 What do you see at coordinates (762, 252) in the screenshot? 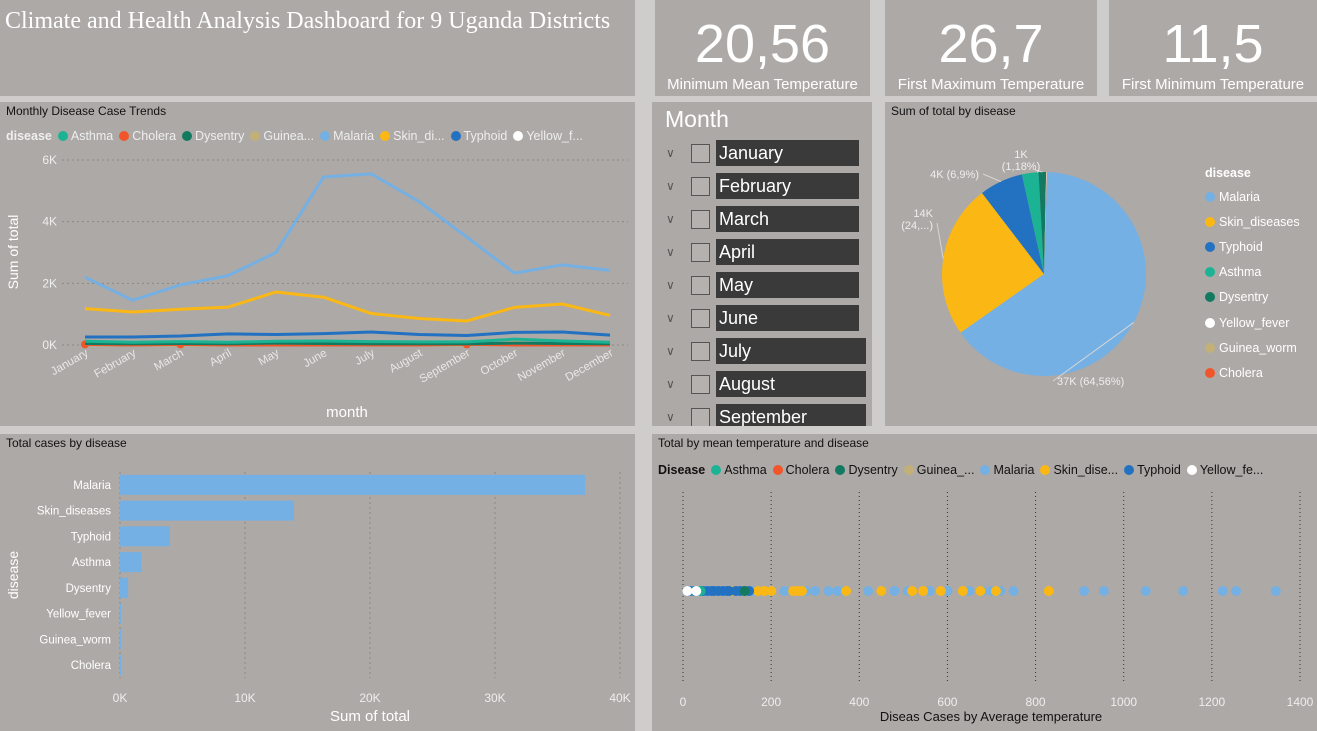
I see `slicer-item-april: ∨ April` at bounding box center [762, 252].